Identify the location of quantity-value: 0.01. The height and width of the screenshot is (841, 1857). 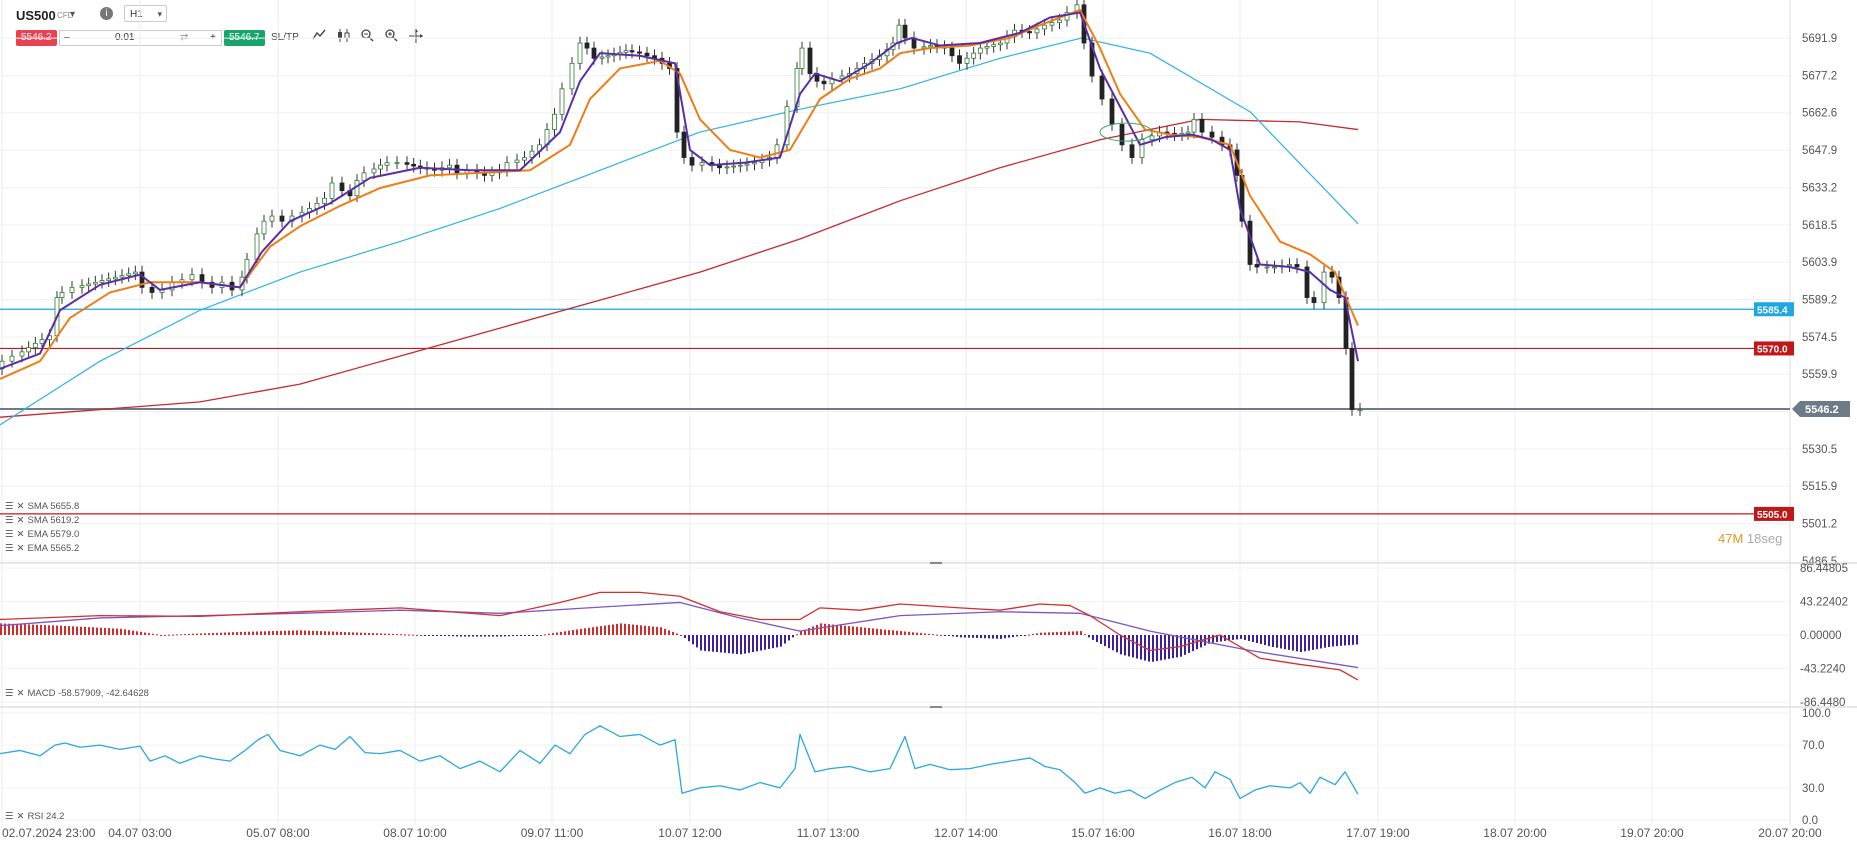
(125, 37).